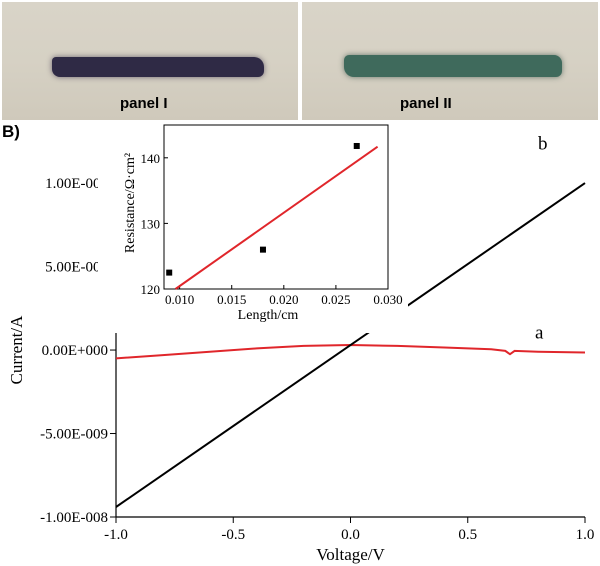 The width and height of the screenshot is (600, 566). Describe the element at coordinates (539, 333) in the screenshot. I see `series-label-a: a` at that location.